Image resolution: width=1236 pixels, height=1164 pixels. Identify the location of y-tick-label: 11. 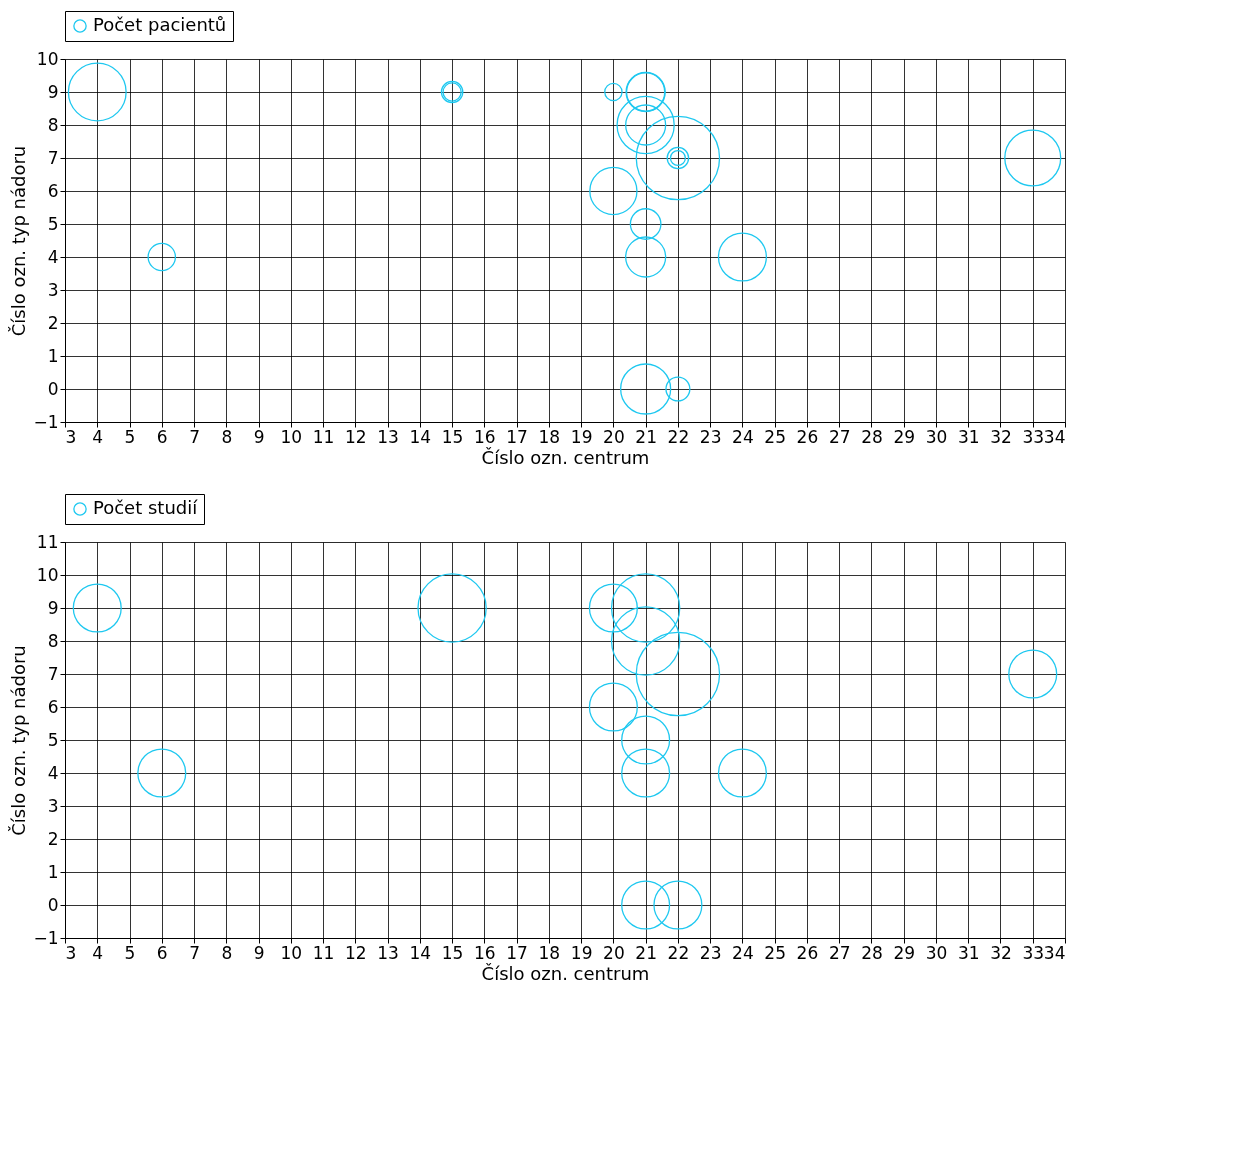
(47, 541).